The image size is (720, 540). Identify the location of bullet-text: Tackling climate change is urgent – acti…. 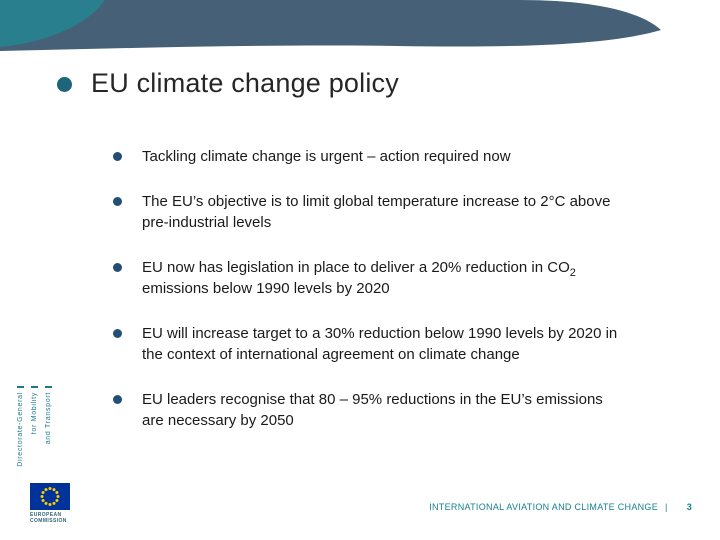
(326, 156).